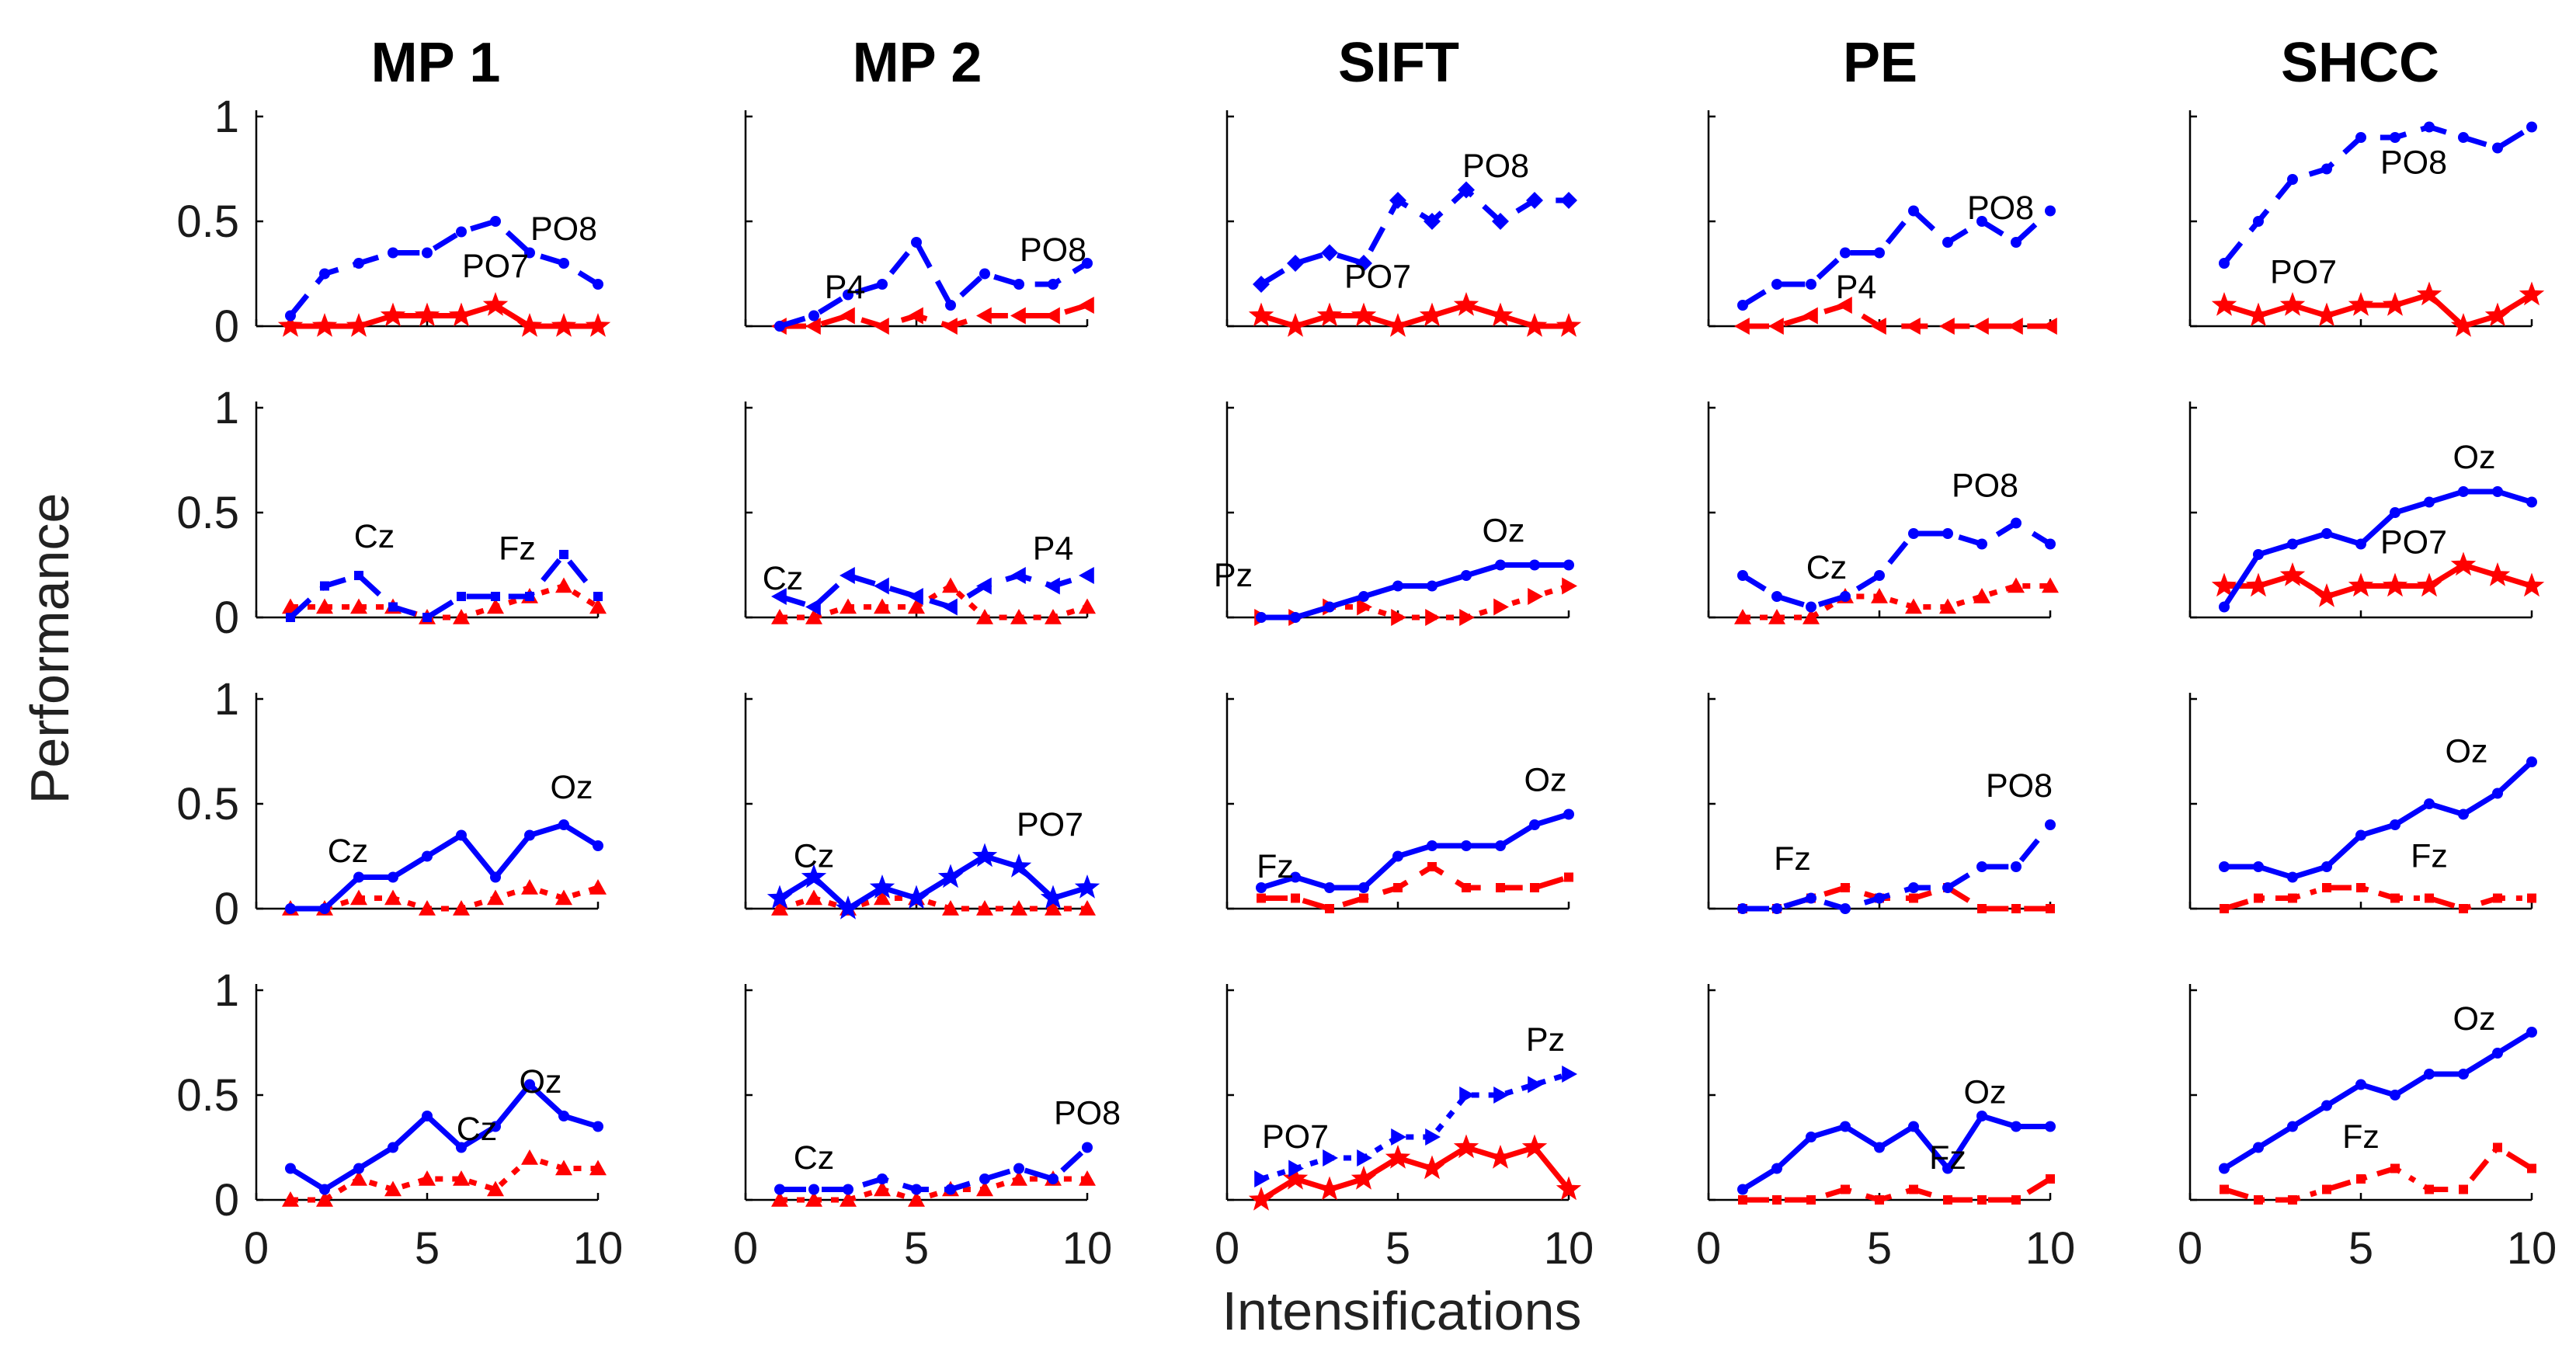 The image size is (2576, 1356). Describe the element at coordinates (919, 222) in the screenshot. I see `panel-r1-c2: PO8 P4` at that location.